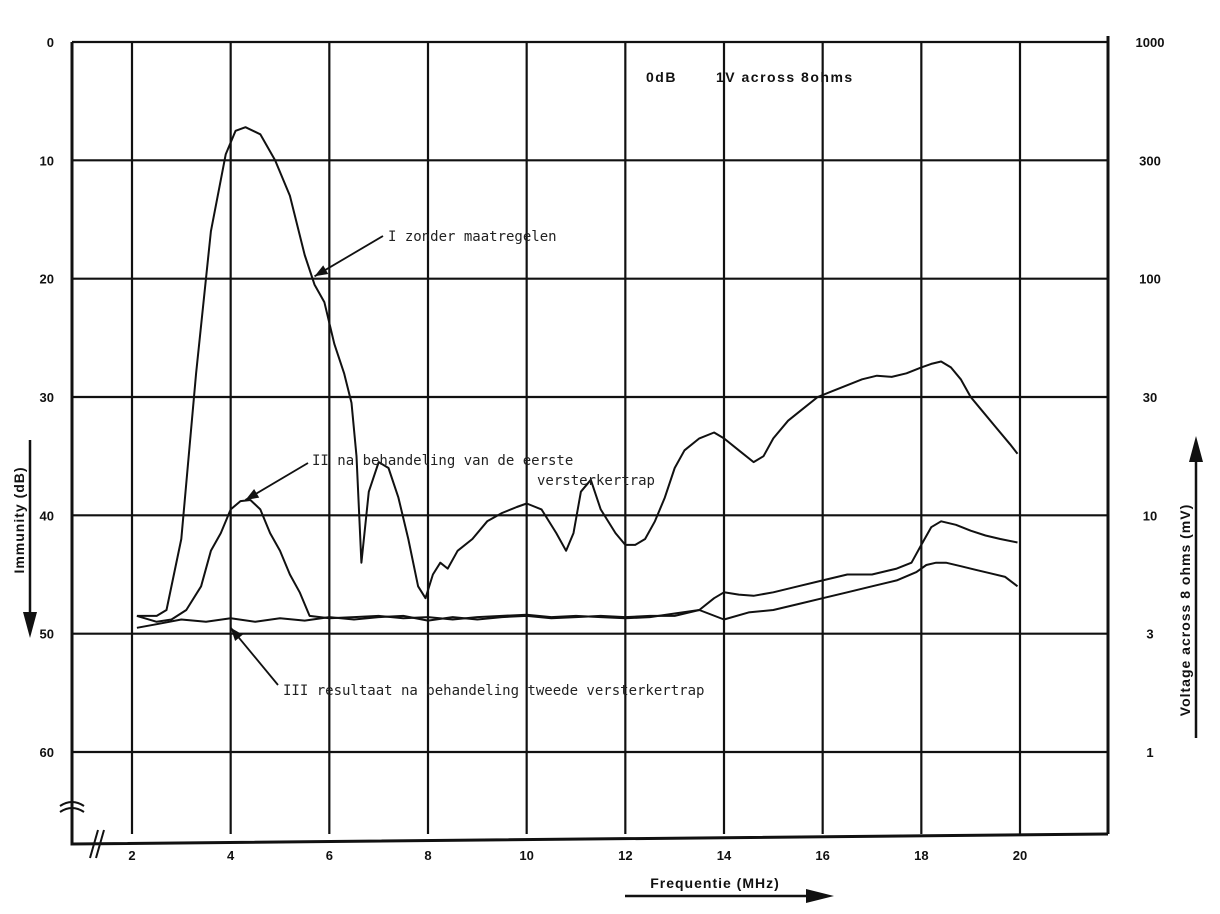 This screenshot has height=914, width=1220. What do you see at coordinates (785, 77) in the screenshot?
I see `note-right: 1V across 8ohms` at bounding box center [785, 77].